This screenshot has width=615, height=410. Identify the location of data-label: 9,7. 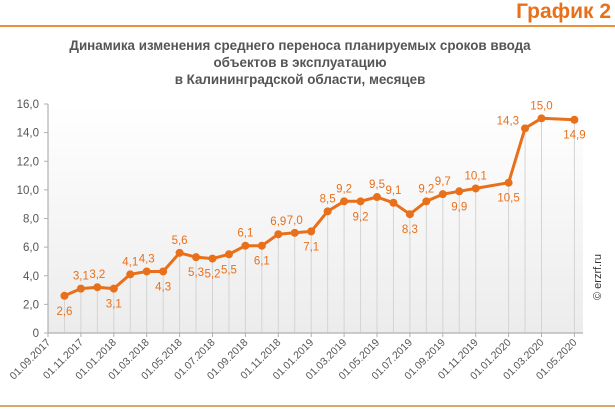
(443, 182).